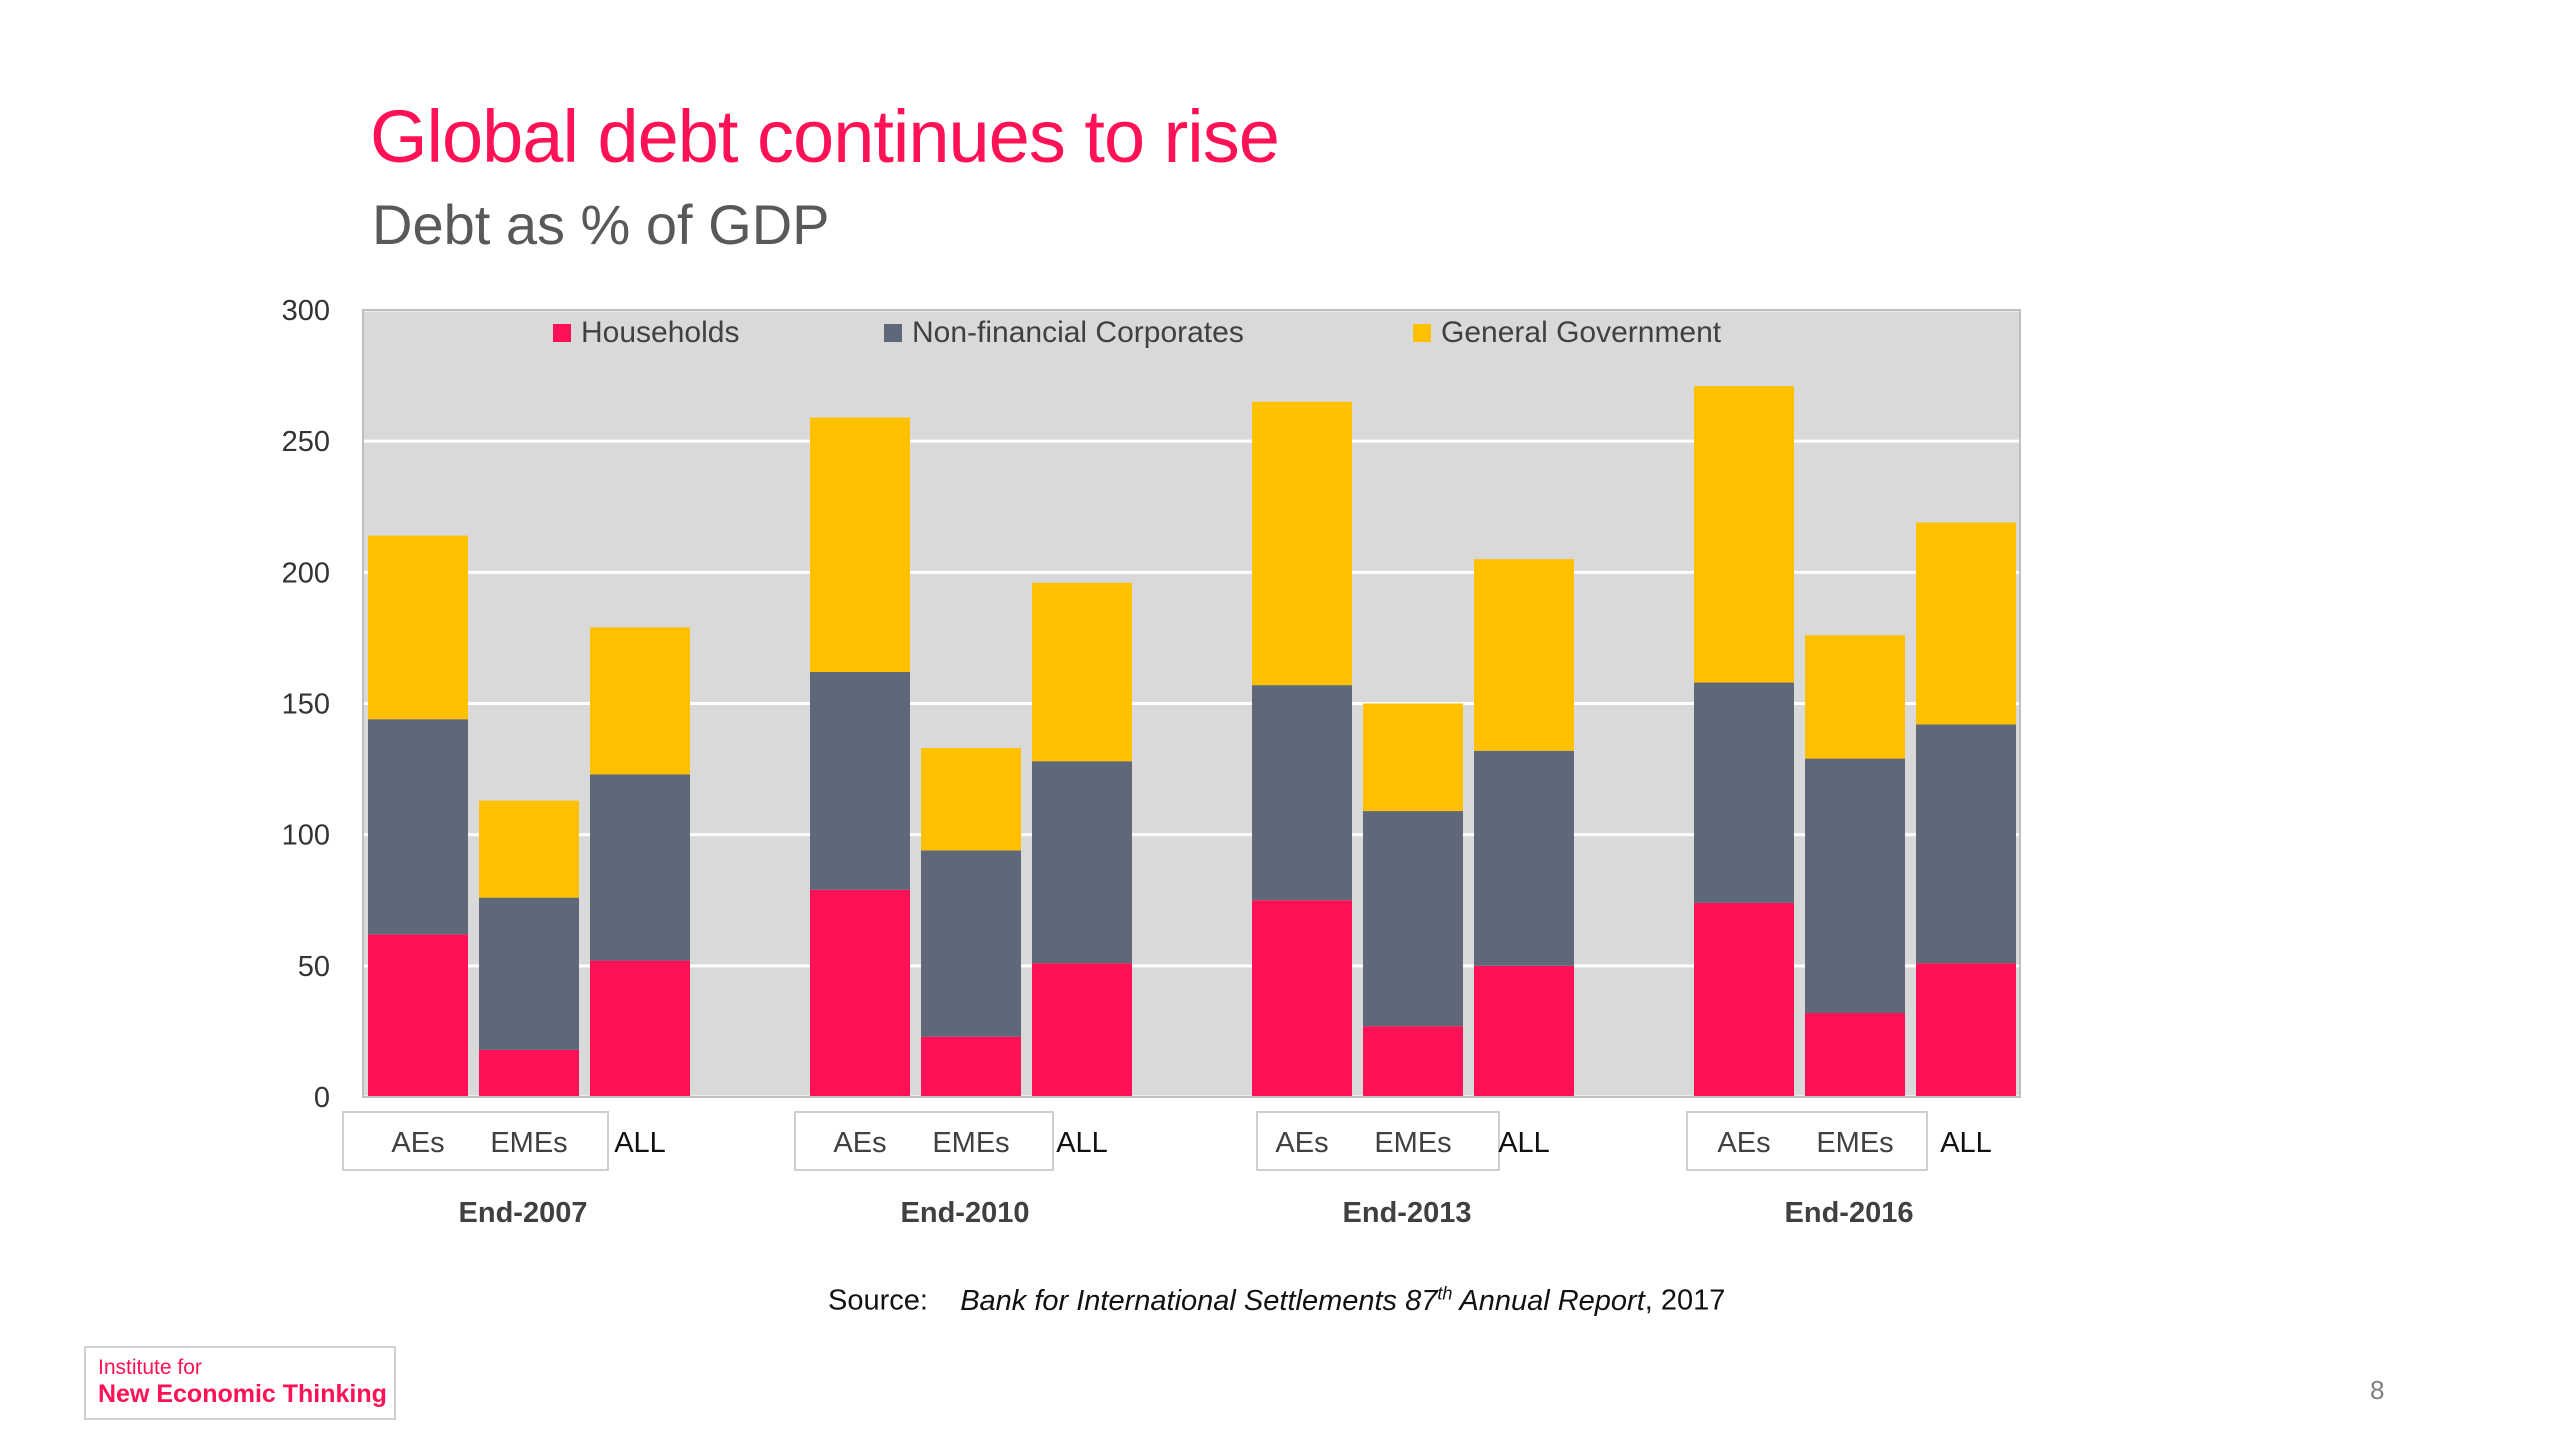 This screenshot has height=1440, width=2560. I want to click on x-group-label: End-2016, so click(1849, 1213).